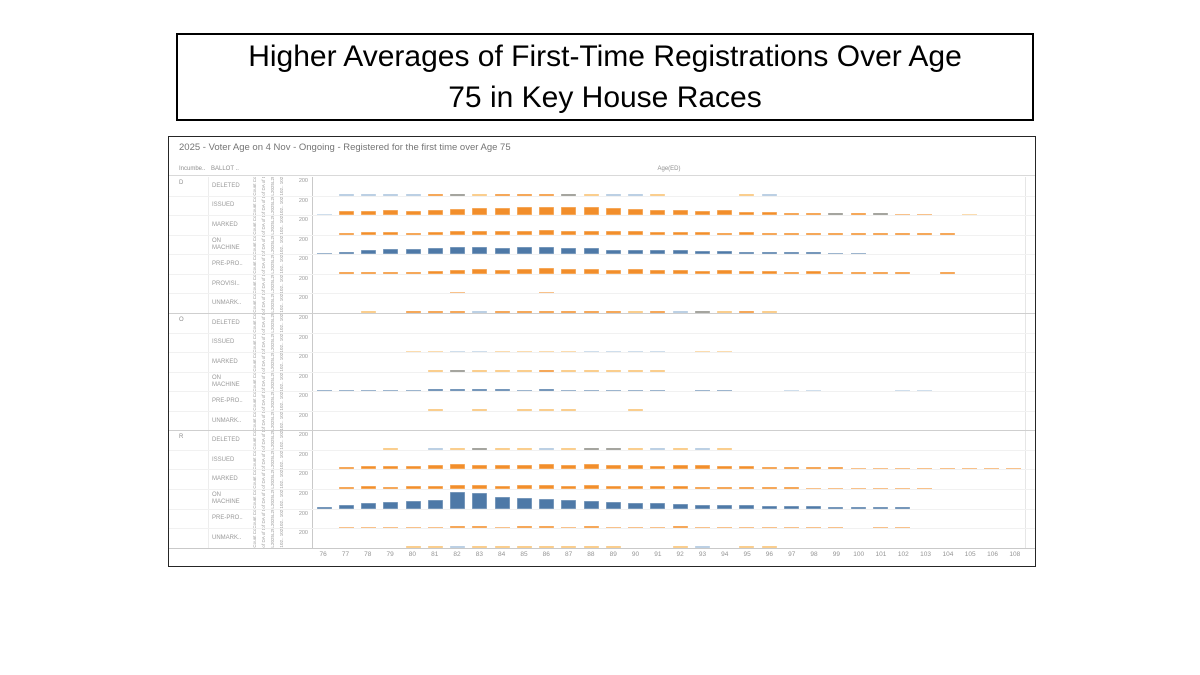  What do you see at coordinates (228, 225) in the screenshot?
I see `ballot-label: MARKED` at bounding box center [228, 225].